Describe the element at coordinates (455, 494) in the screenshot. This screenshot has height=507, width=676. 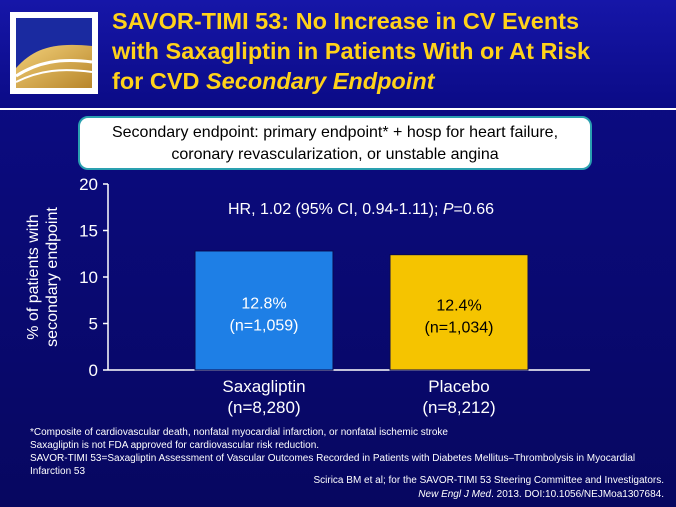
I see `citation-journal: New Engl J Med` at that location.